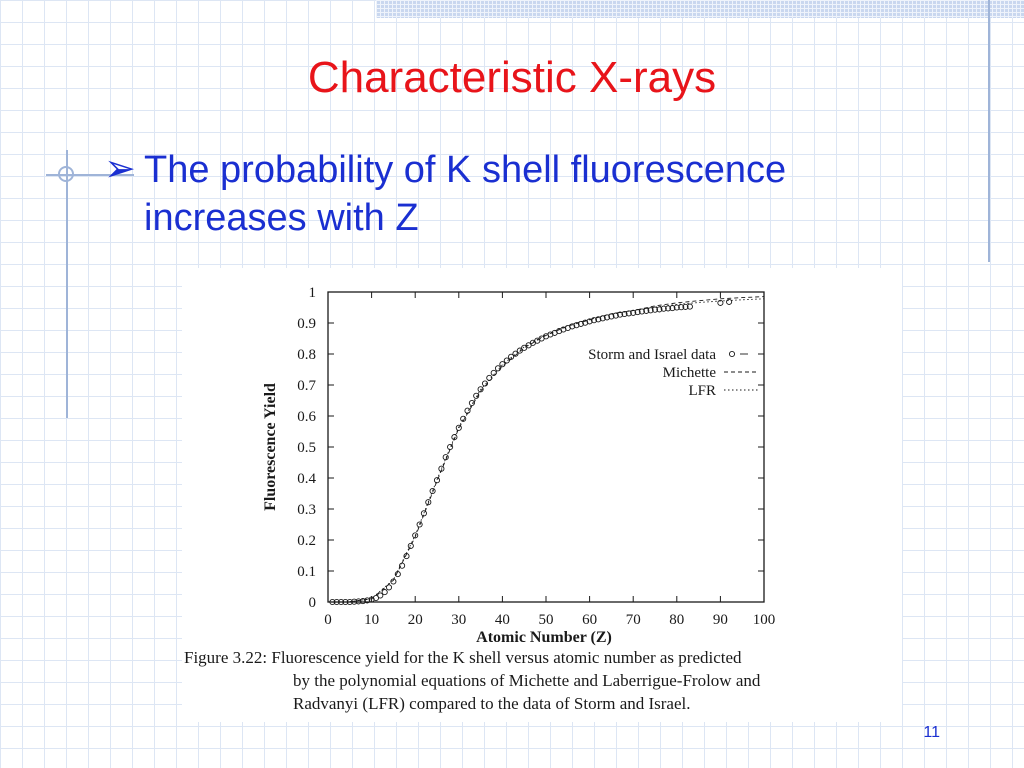 This screenshot has height=768, width=1024. Describe the element at coordinates (306, 448) in the screenshot. I see `y-tick-label: 0.5` at that location.